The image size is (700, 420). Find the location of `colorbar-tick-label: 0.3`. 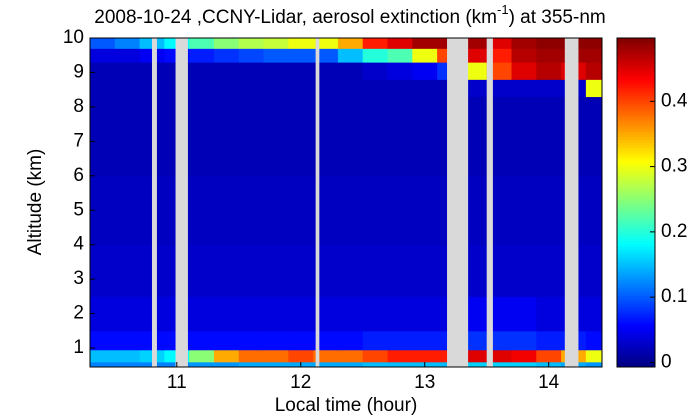

colorbar-tick-label: 0.3 is located at coordinates (674, 166).